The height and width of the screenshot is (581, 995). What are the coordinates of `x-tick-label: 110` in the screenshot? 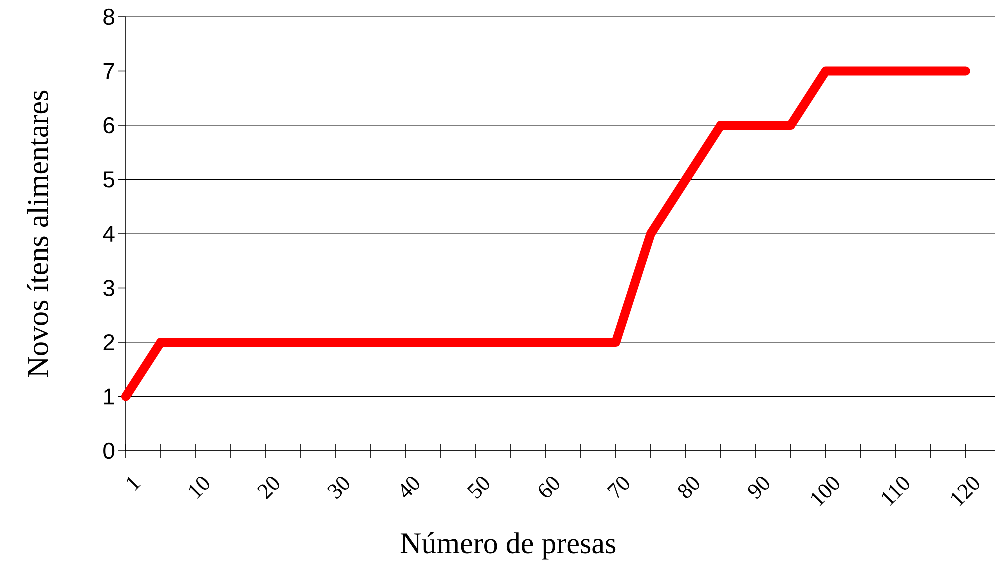 It's located at (896, 491).